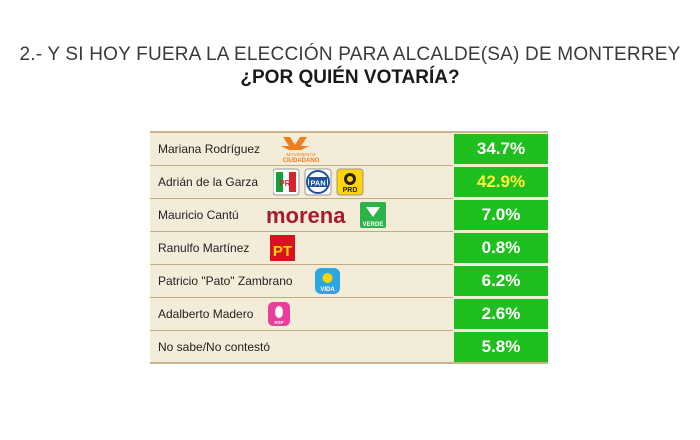 Image resolution: width=700 pixels, height=440 pixels. Describe the element at coordinates (209, 149) in the screenshot. I see `candidate-name: Mariana Rodríguez` at that location.